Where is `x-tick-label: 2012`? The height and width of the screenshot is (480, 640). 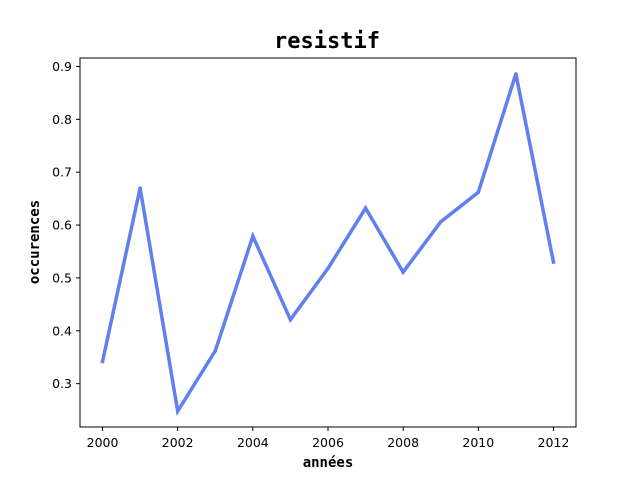 x-tick-label: 2012 is located at coordinates (554, 442).